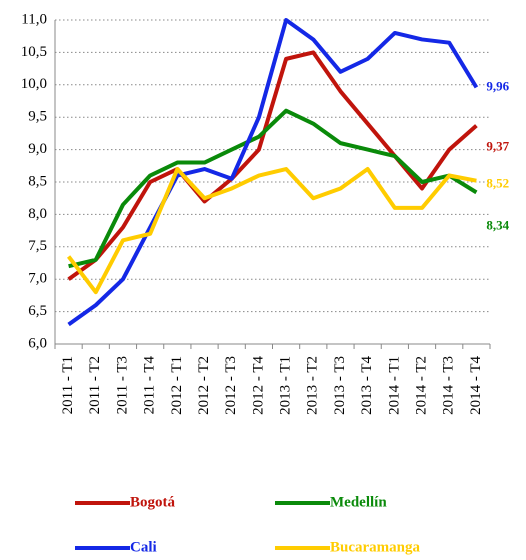  Describe the element at coordinates (37, 343) in the screenshot. I see `y-tick-label: 6,0` at that location.